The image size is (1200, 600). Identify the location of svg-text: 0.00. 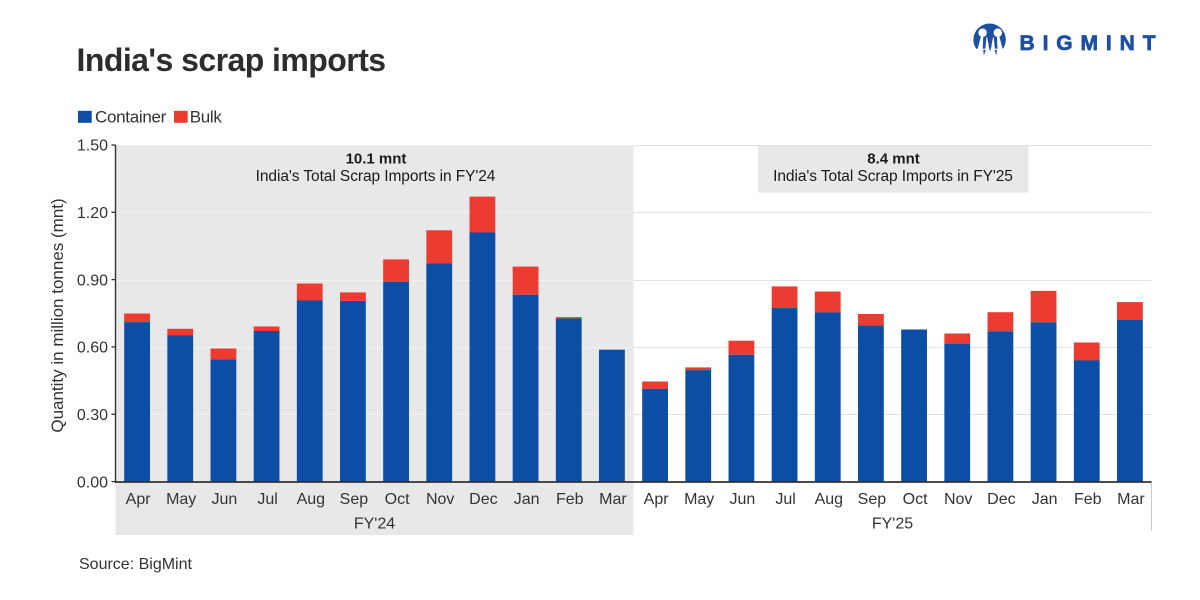
(92, 482).